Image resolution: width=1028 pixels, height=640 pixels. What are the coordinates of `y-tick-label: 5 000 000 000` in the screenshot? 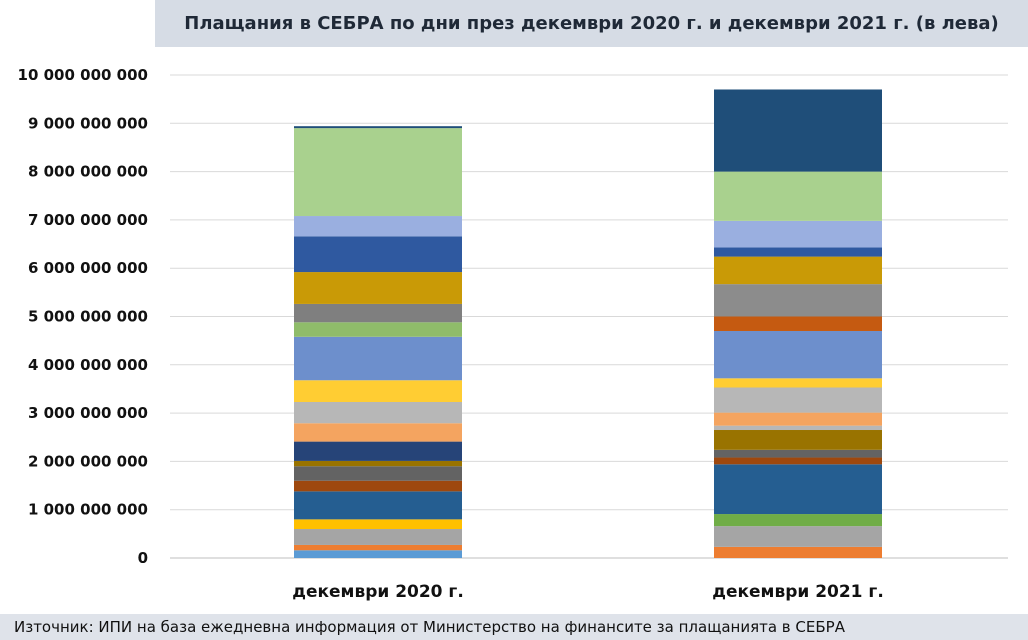 It's located at (88, 317).